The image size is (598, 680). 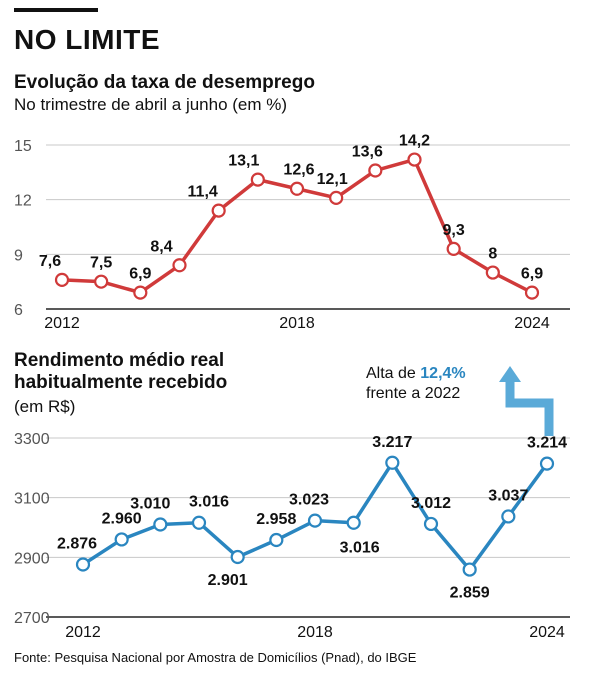 What do you see at coordinates (122, 518) in the screenshot?
I see `data-label: 2.960` at bounding box center [122, 518].